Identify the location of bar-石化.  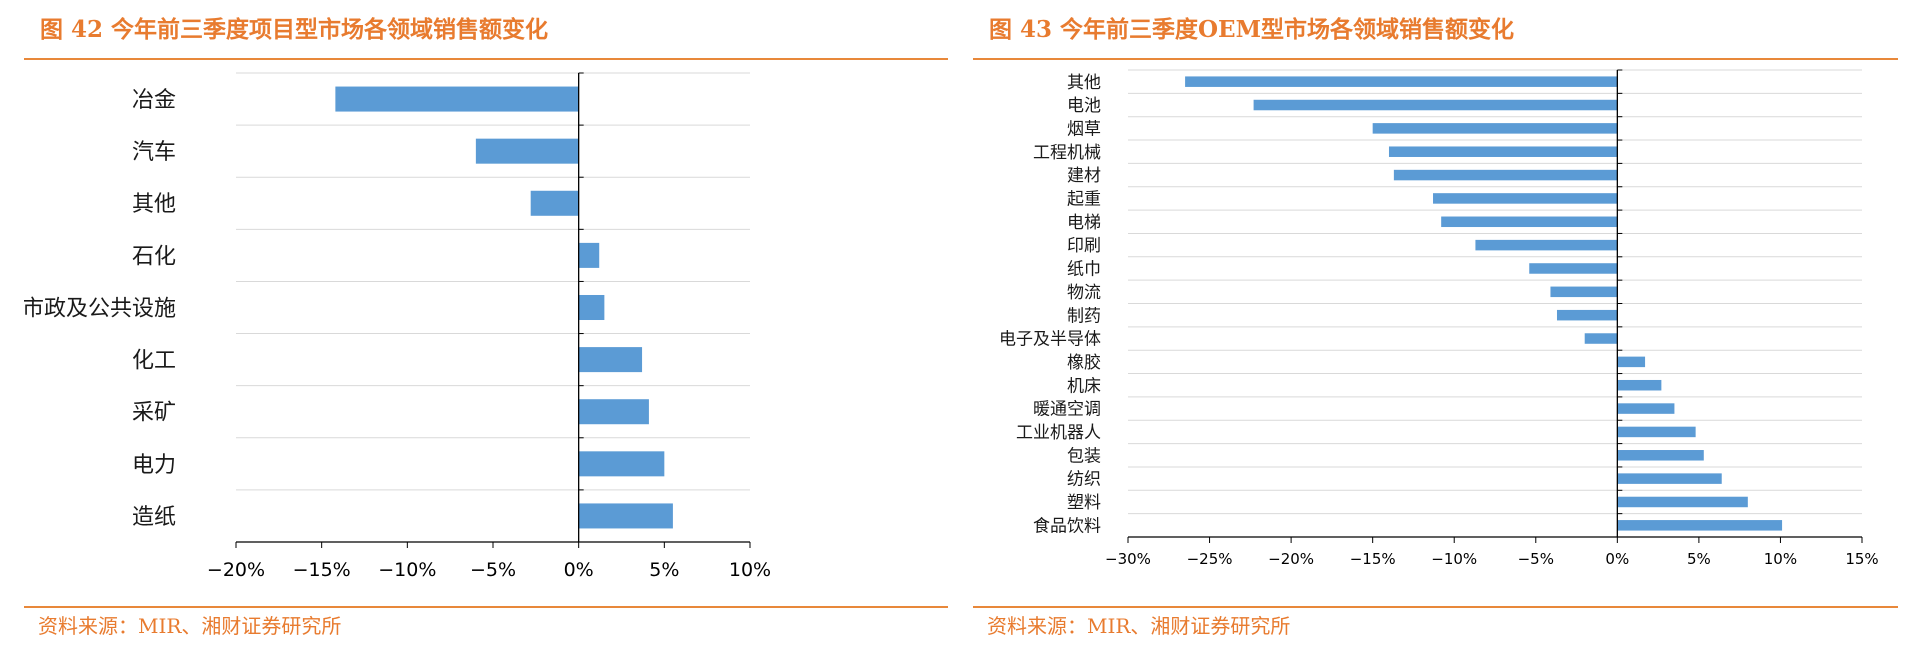
(589, 255).